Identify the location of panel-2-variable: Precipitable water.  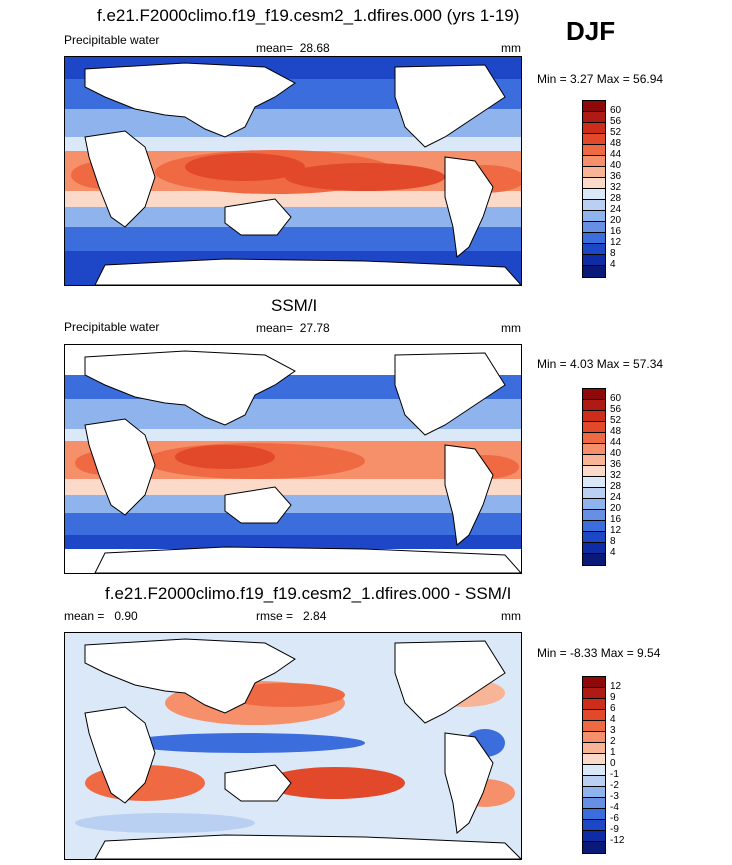
(112, 327).